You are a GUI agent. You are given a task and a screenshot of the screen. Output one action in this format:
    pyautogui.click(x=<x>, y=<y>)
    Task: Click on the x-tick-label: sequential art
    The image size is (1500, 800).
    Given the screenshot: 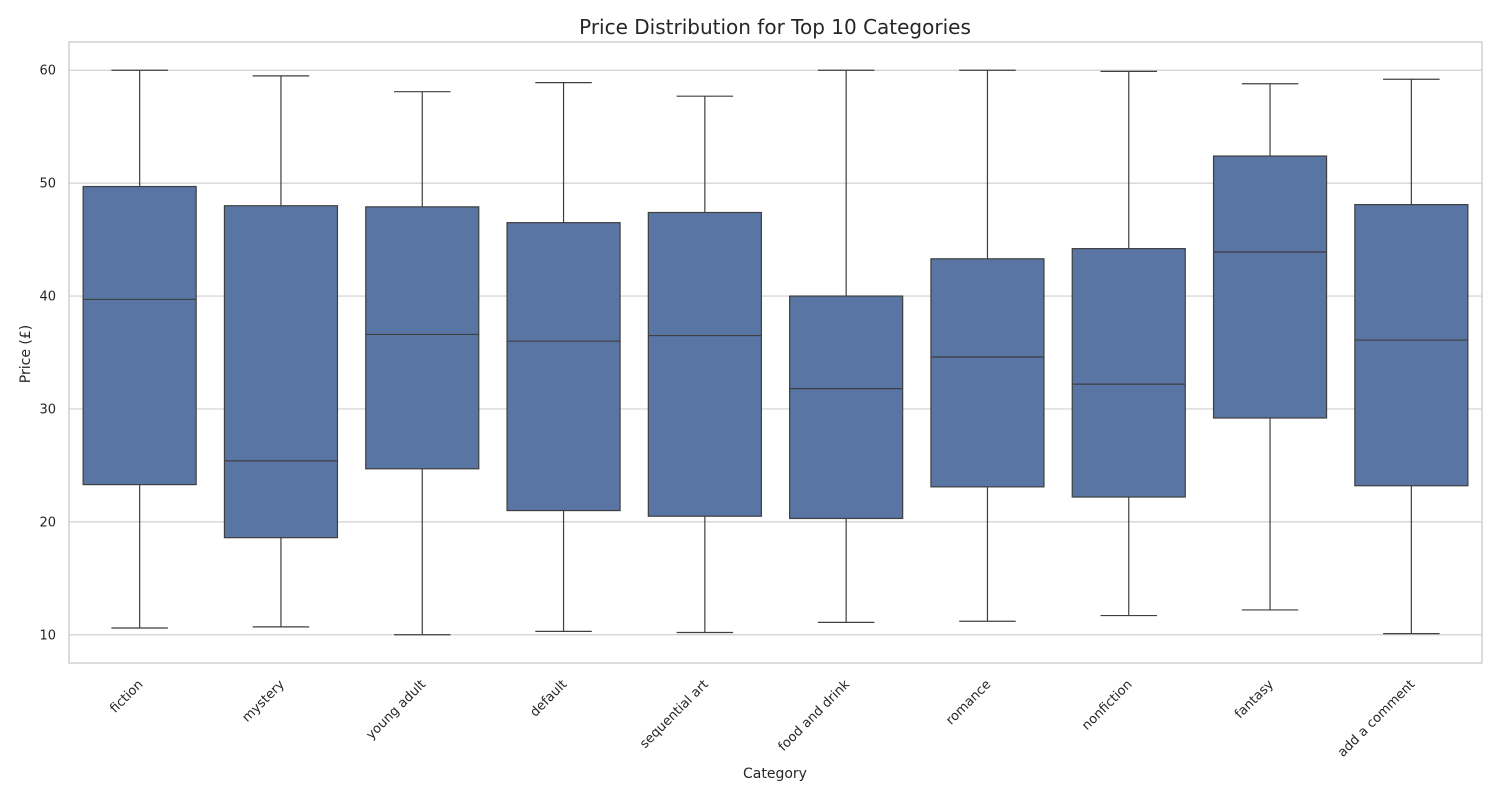 What is the action you would take?
    pyautogui.click(x=674, y=714)
    